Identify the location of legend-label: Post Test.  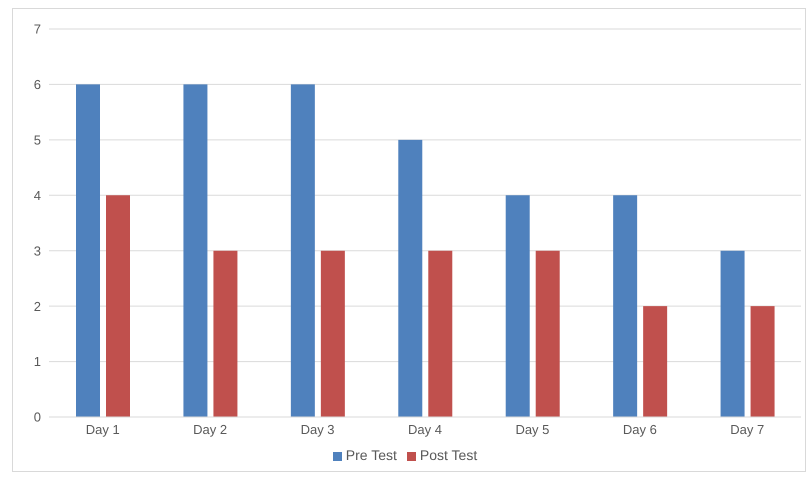
(449, 455).